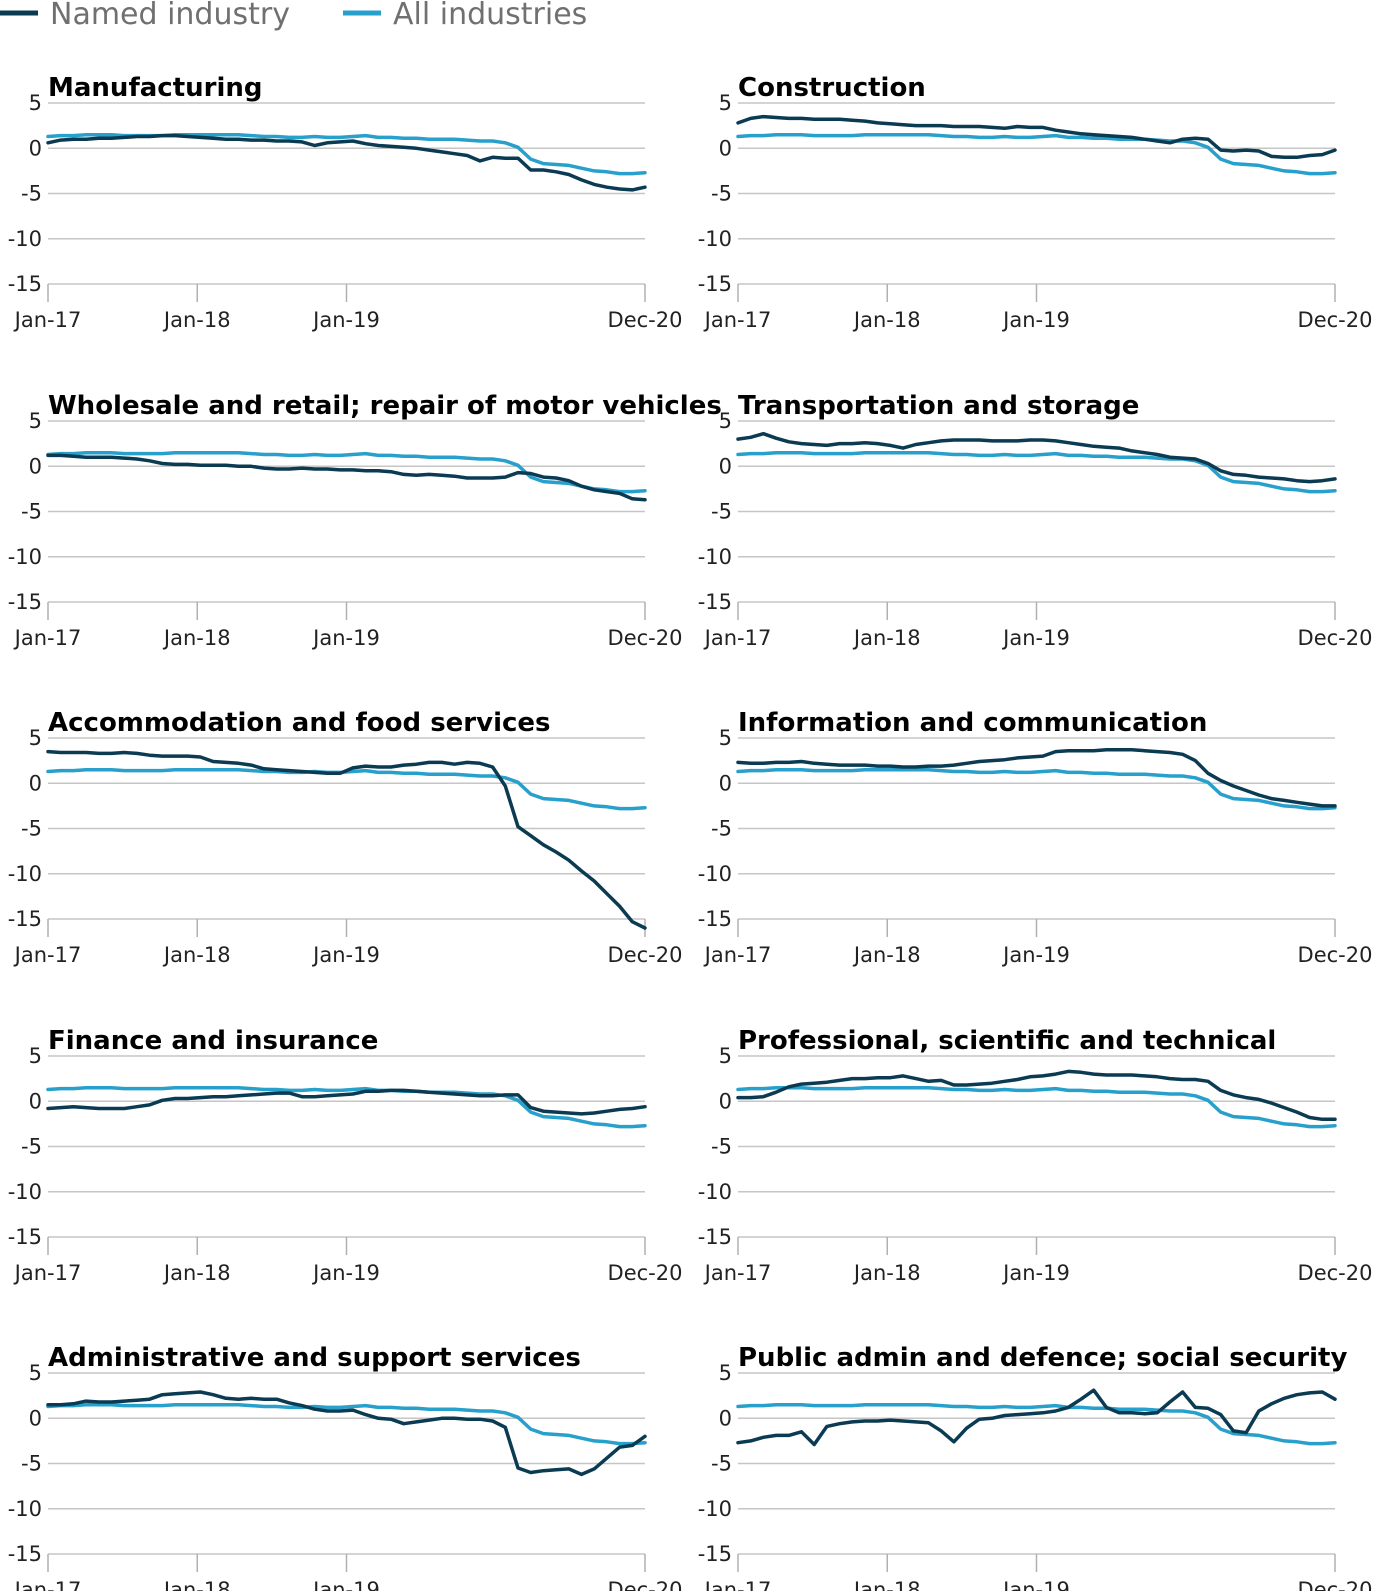 The image size is (1392, 1595). What do you see at coordinates (170, 16) in the screenshot?
I see `legend-label-named-industry: Named industry` at bounding box center [170, 16].